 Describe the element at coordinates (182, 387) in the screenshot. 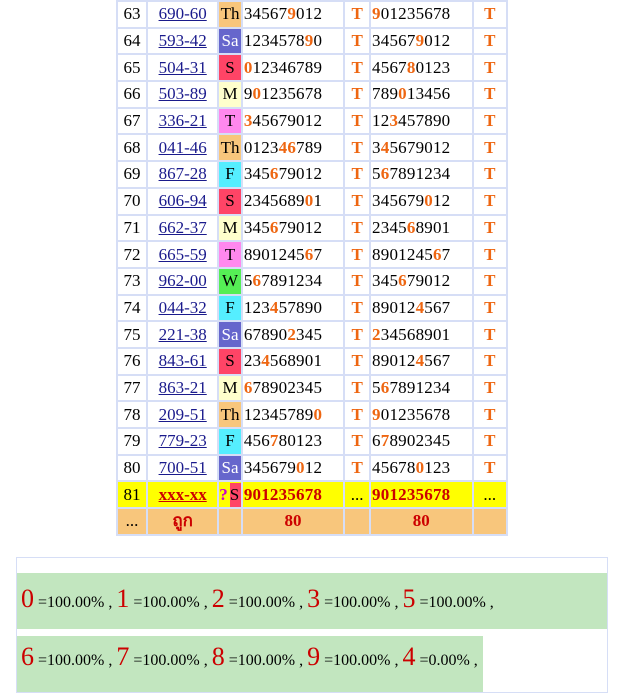

I see `result-code-link: 863-21` at that location.